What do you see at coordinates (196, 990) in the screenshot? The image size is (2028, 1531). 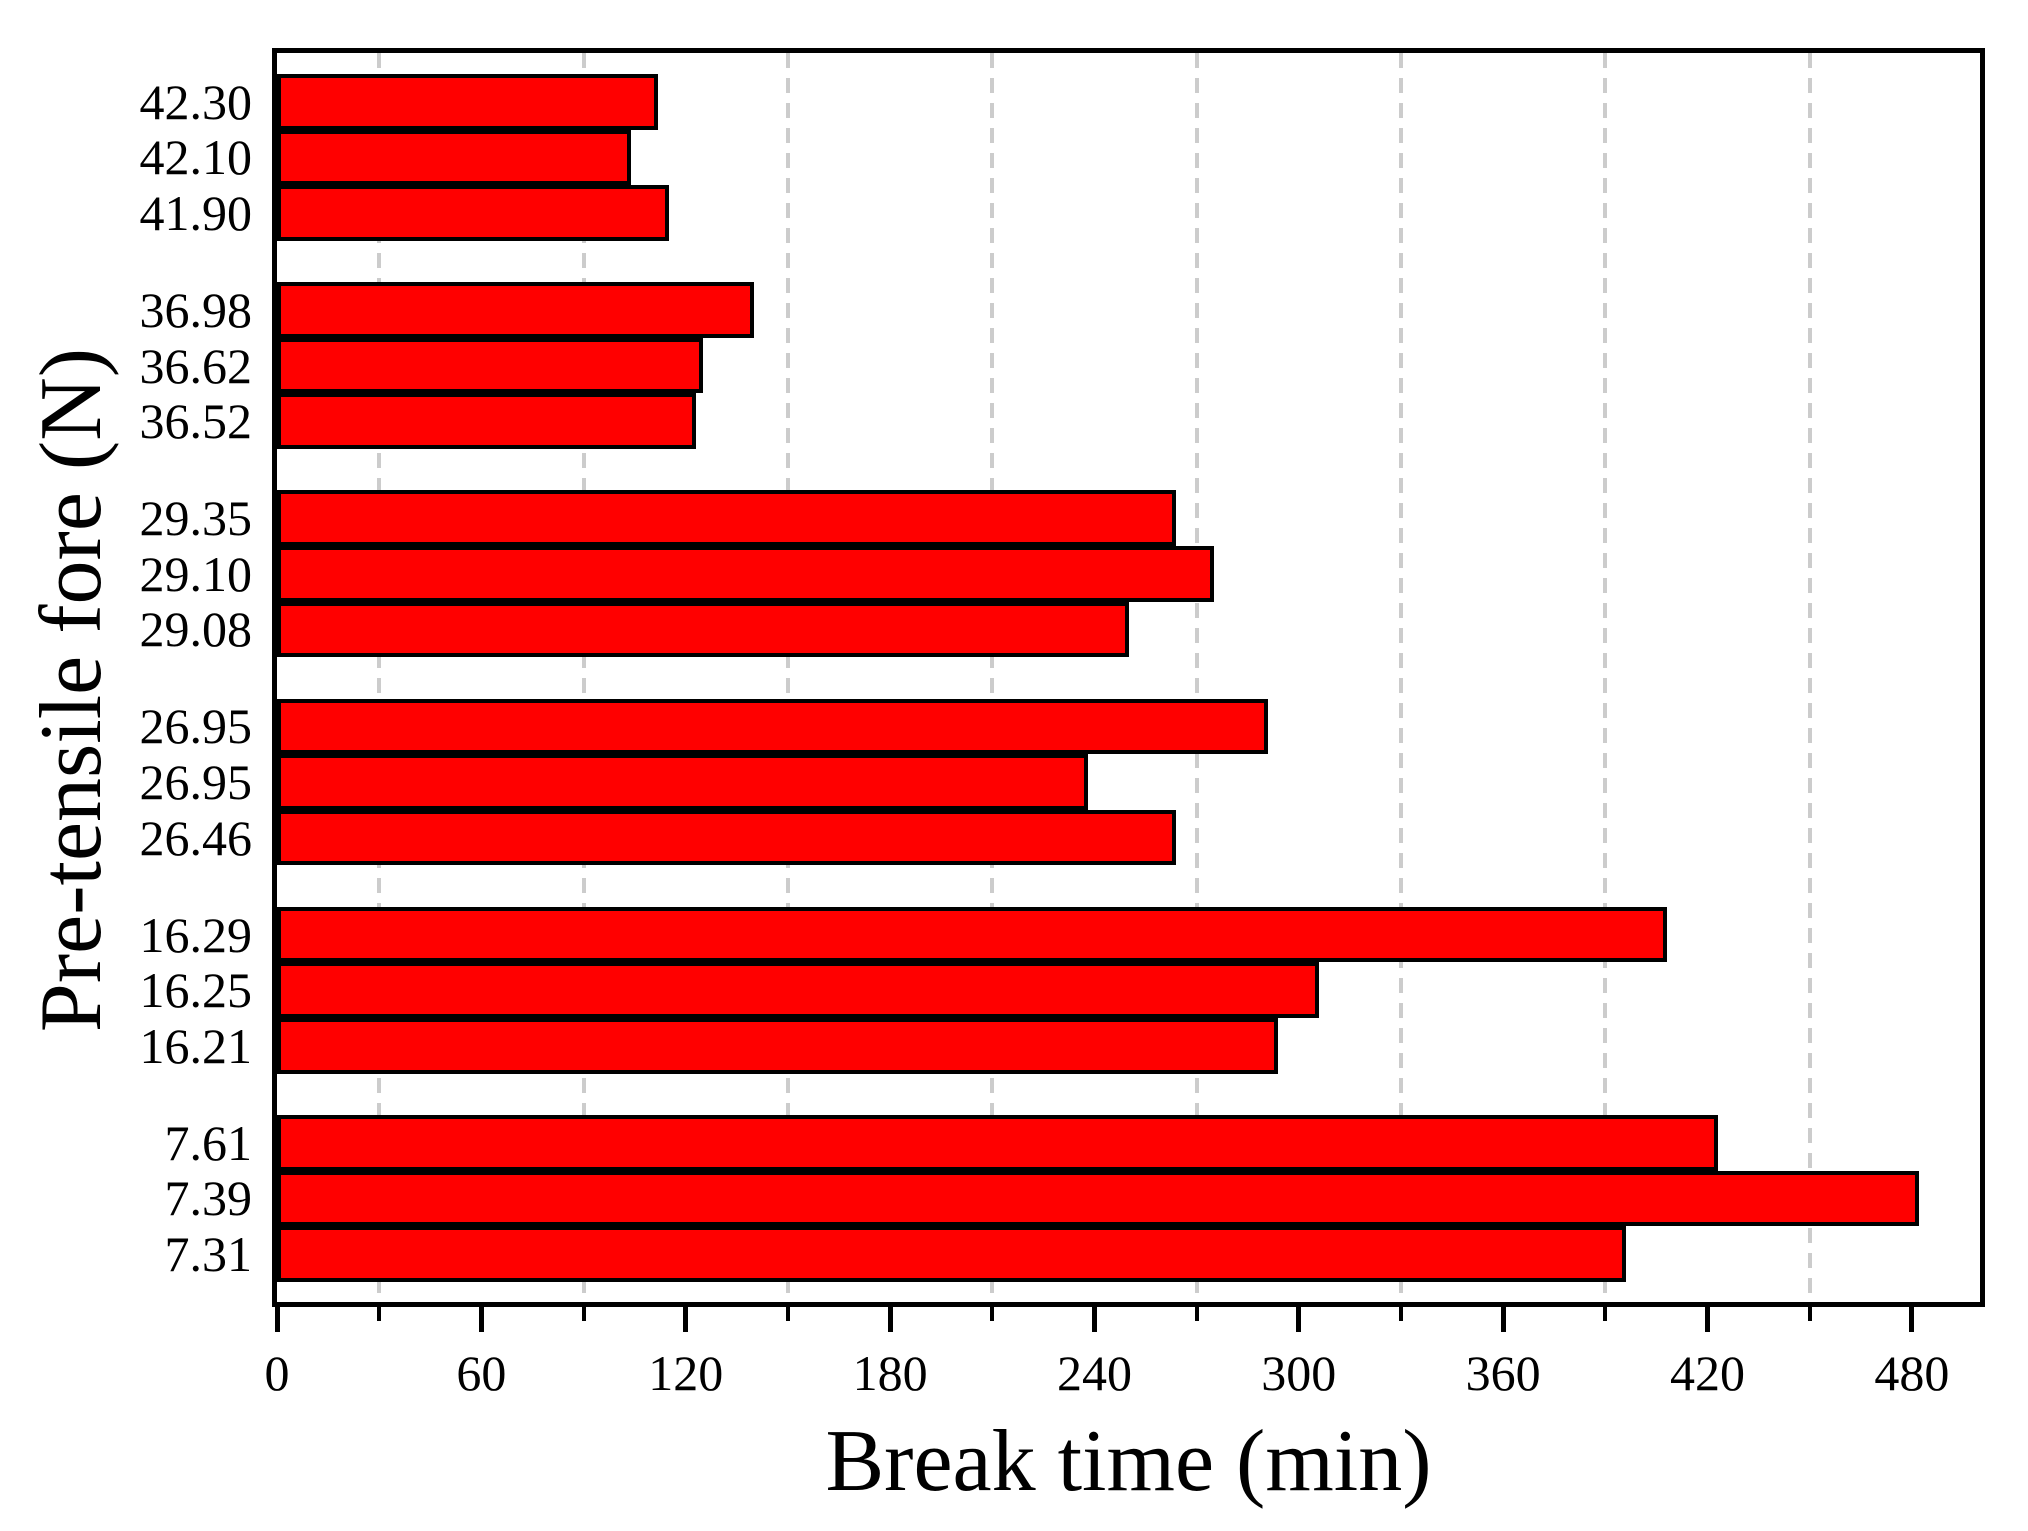 I see `y-tick-label: 16.25` at bounding box center [196, 990].